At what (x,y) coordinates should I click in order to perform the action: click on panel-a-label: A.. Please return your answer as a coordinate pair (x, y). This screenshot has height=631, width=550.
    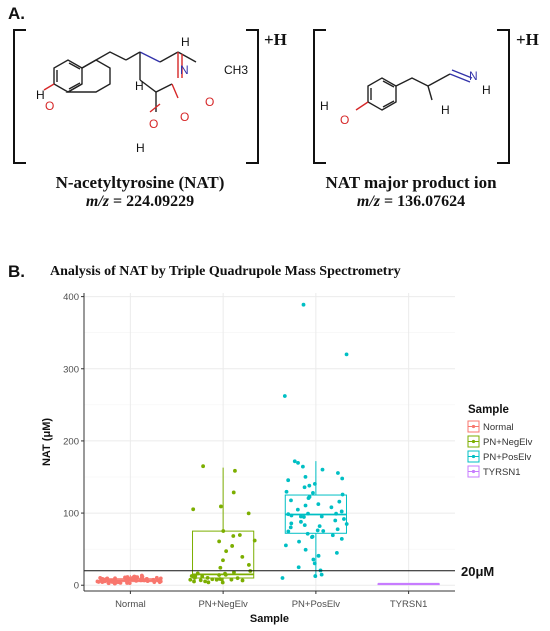
    Looking at the image, I should click on (16, 13).